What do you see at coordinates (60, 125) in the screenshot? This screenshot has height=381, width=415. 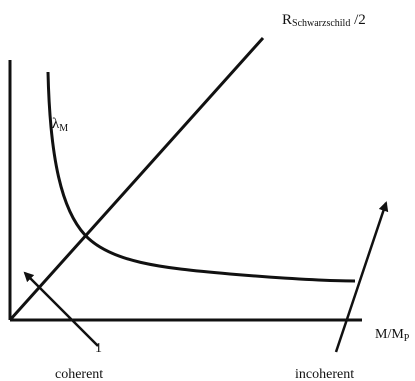 I see `lambda-label: λM` at bounding box center [60, 125].